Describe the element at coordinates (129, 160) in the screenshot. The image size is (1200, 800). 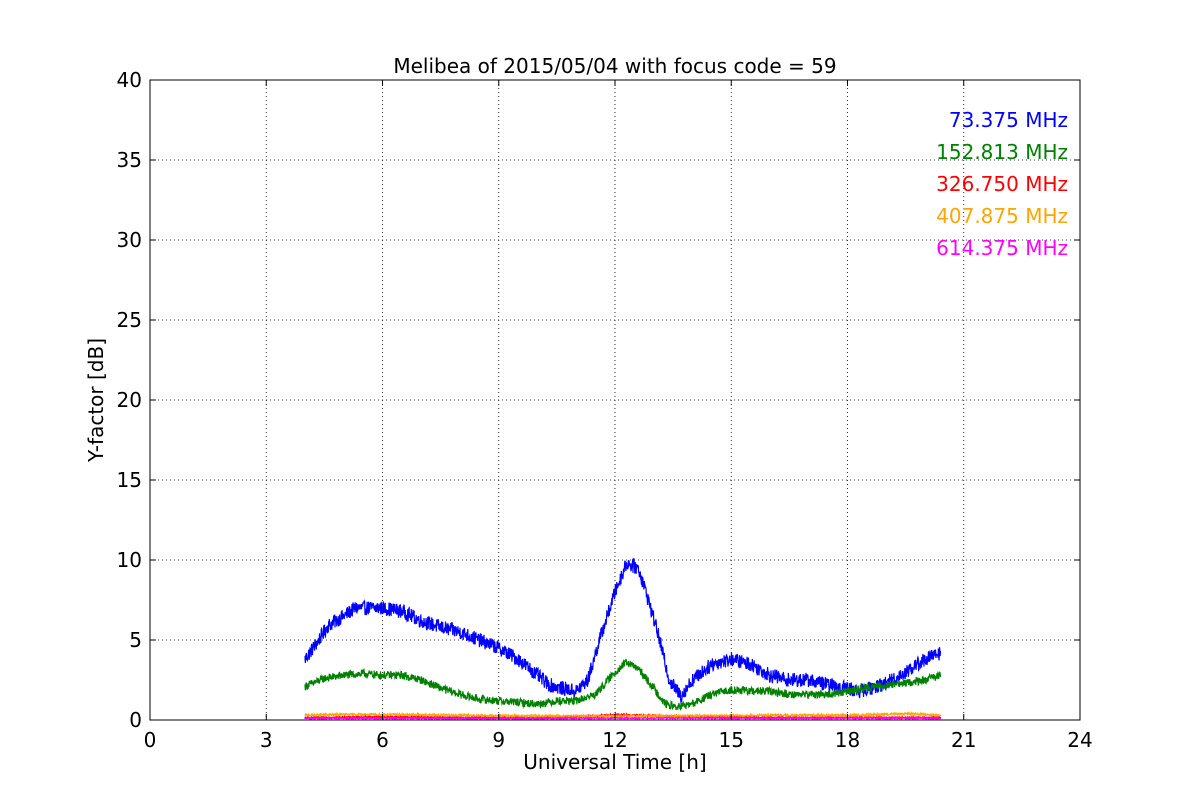
I see `y-tick-label: 35` at that location.